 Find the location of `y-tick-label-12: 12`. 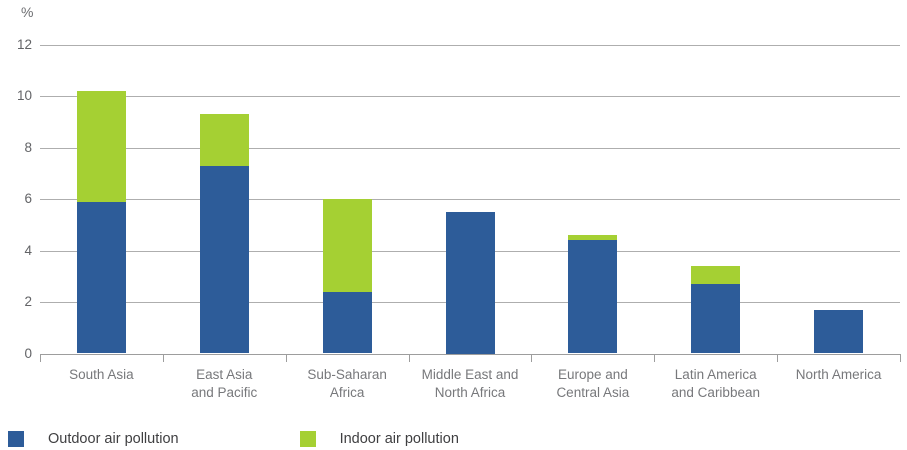

y-tick-label-12: 12 is located at coordinates (24, 44).